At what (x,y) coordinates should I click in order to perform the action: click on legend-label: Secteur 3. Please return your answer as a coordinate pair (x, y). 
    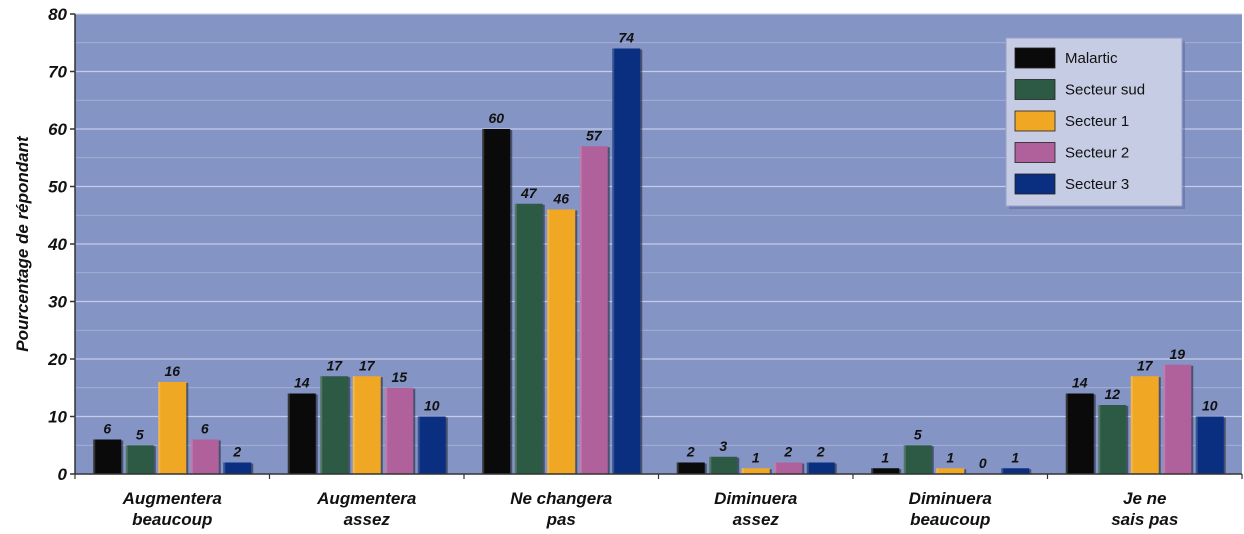
    Looking at the image, I should click on (1097, 184).